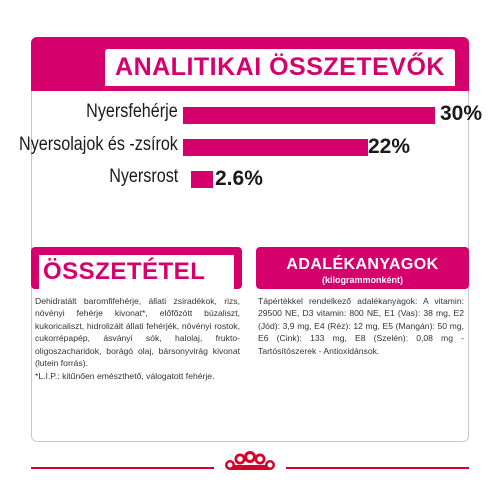 This screenshot has height=500, width=500. I want to click on additives-header: ADALÉKANYAGOK (kilogrammonként), so click(362, 268).